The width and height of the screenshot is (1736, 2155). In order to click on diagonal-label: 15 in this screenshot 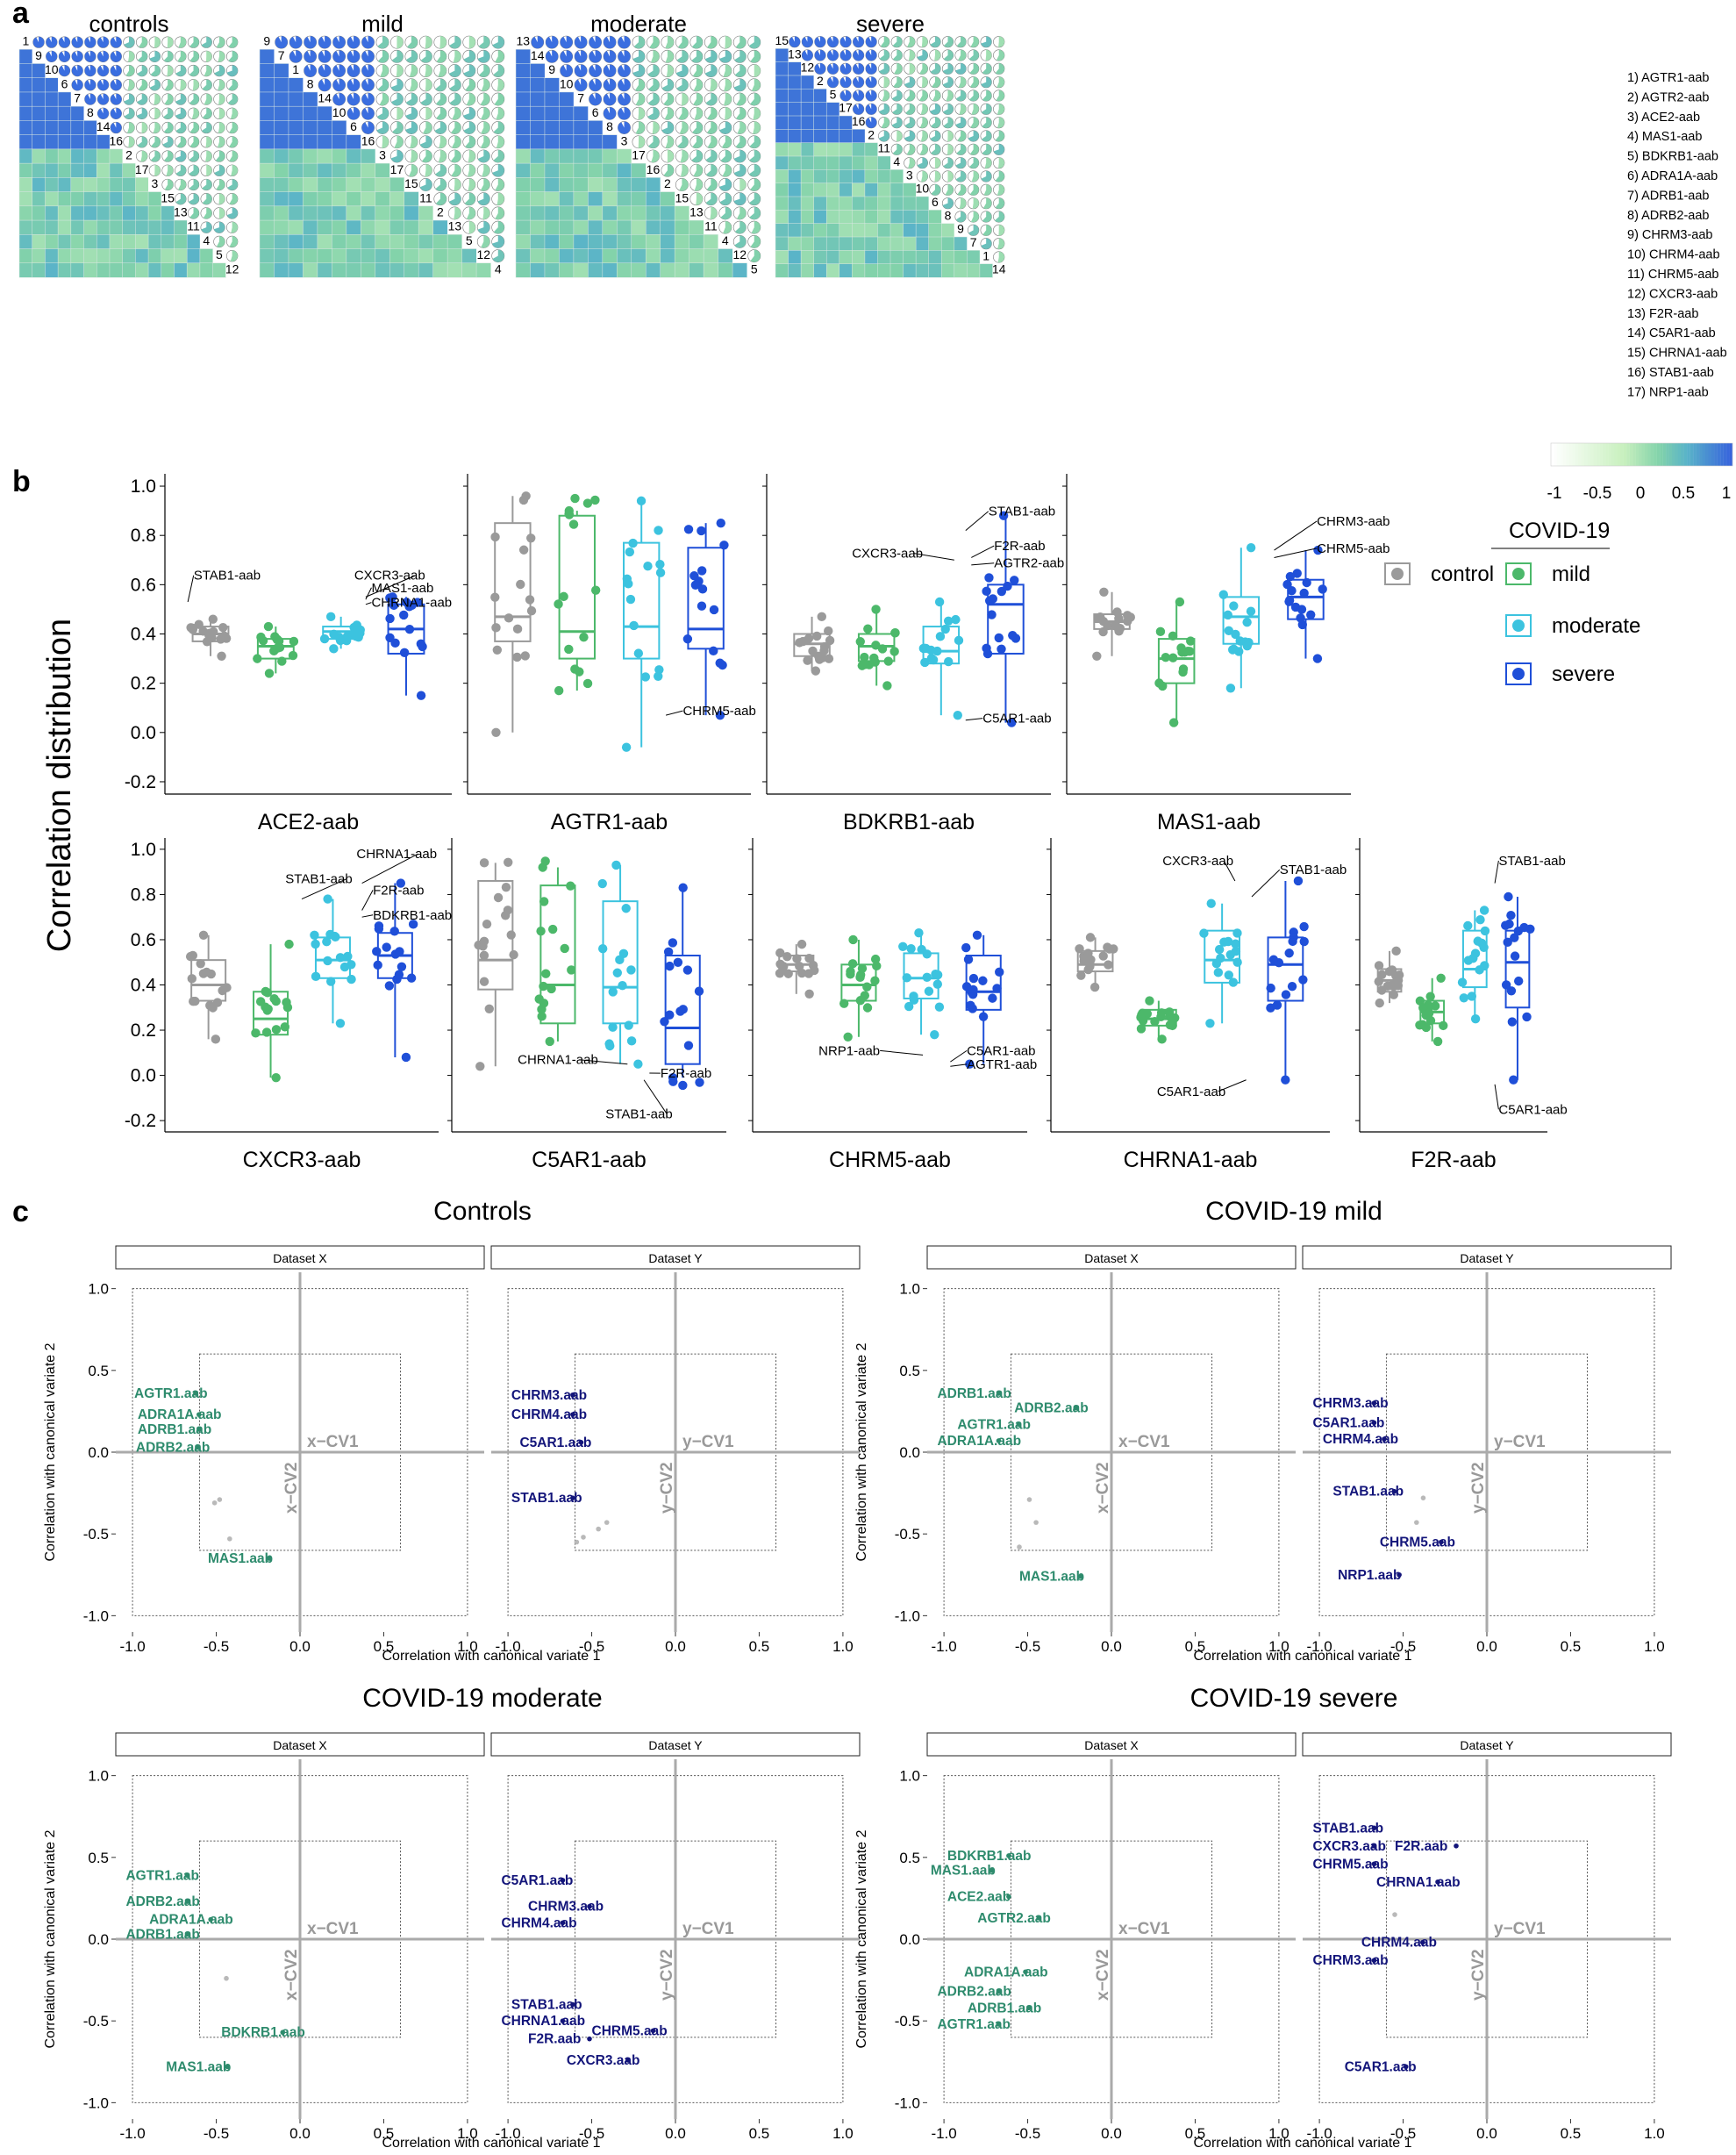, I will do `click(682, 197)`.